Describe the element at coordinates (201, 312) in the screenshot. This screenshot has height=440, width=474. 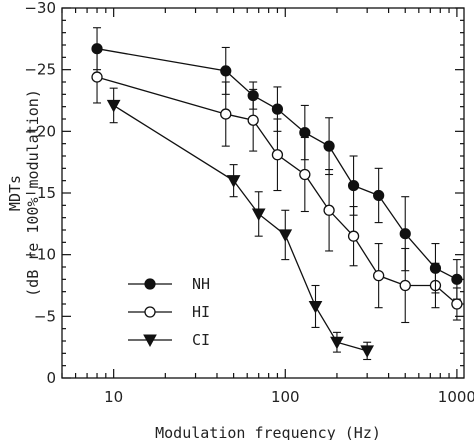
I see `legend-label-hi: HI` at that location.